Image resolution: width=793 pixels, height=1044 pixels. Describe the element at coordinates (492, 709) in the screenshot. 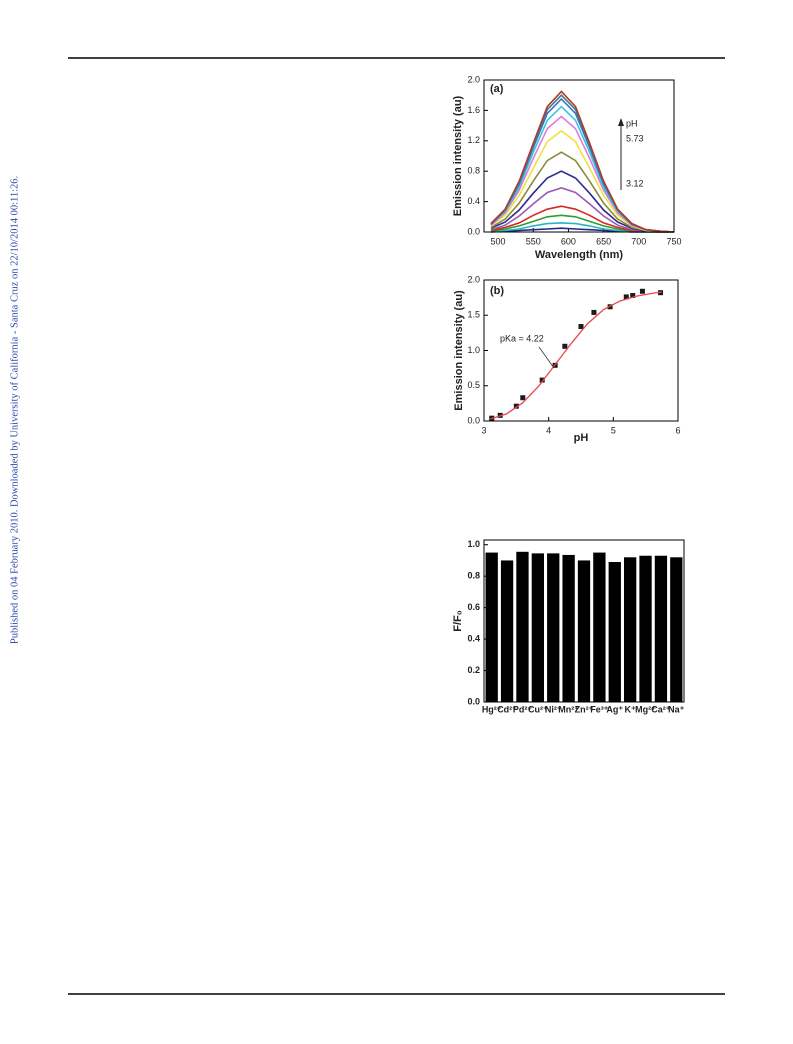

I see `x-tick-label: Hg²⁺` at that location.